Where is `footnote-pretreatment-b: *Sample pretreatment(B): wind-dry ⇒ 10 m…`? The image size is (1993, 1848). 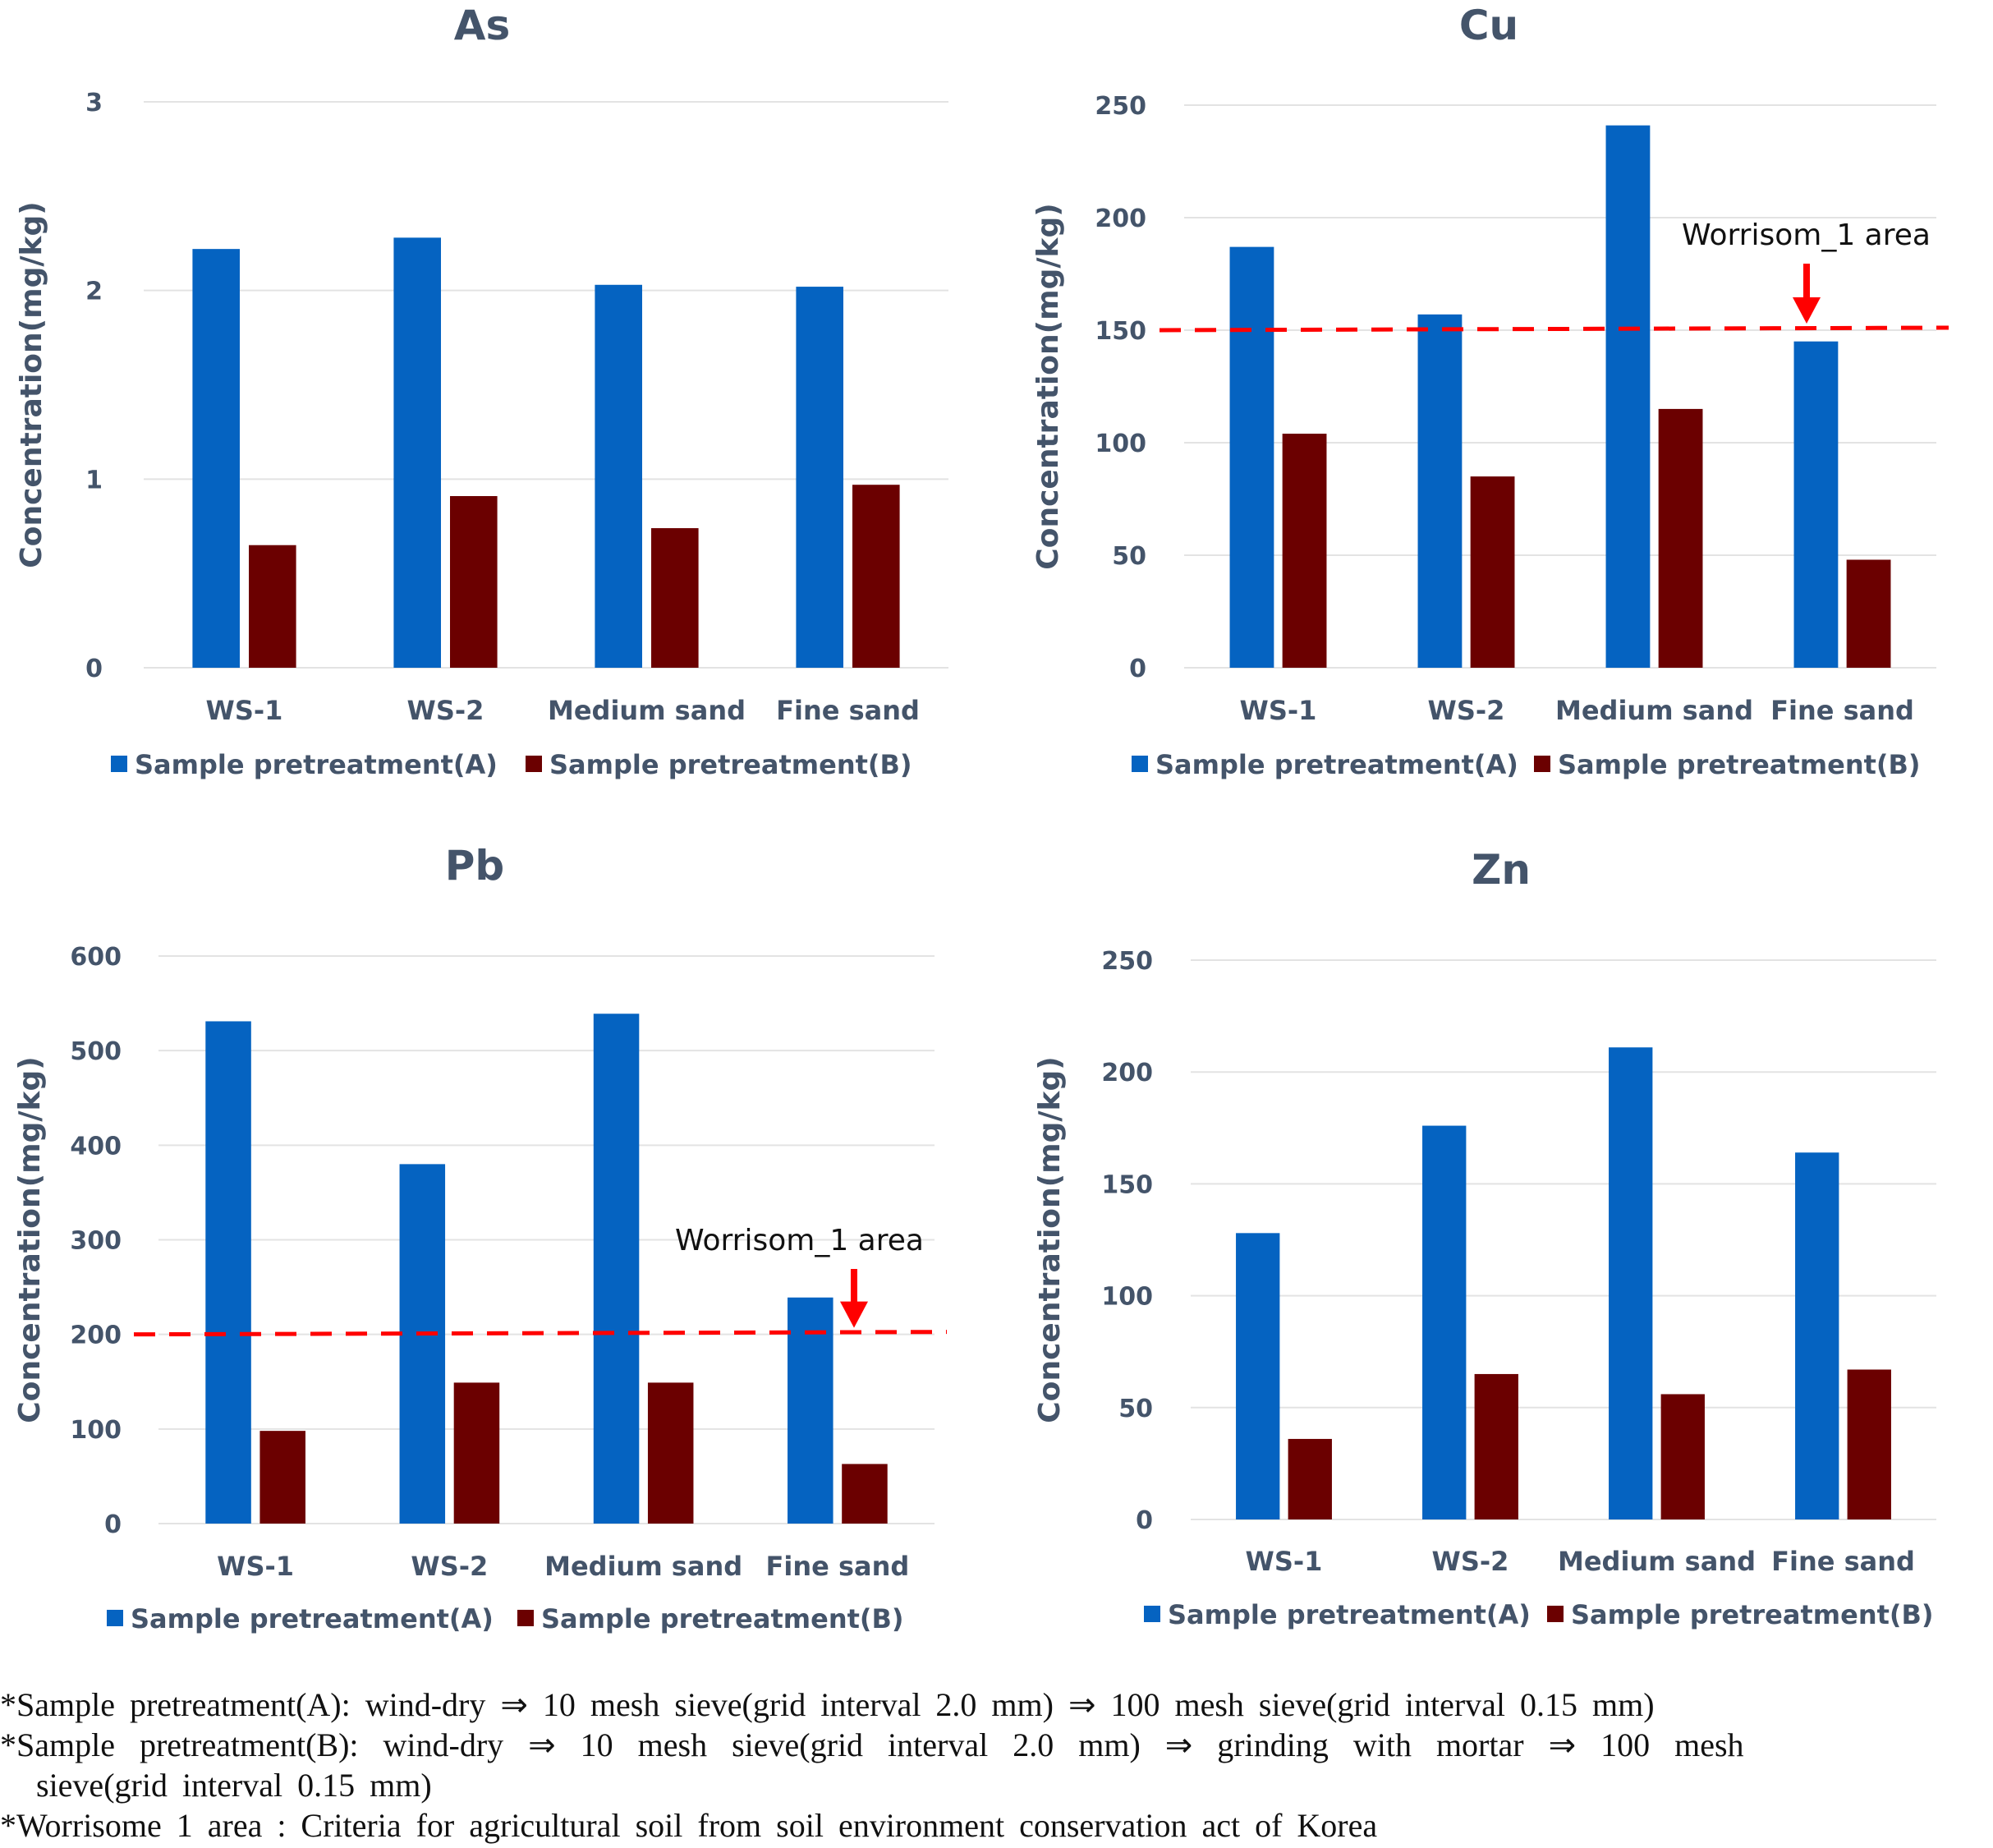 footnote-pretreatment-b: *Sample pretreatment(B): wind-dry ⇒ 10 m… is located at coordinates (872, 1744).